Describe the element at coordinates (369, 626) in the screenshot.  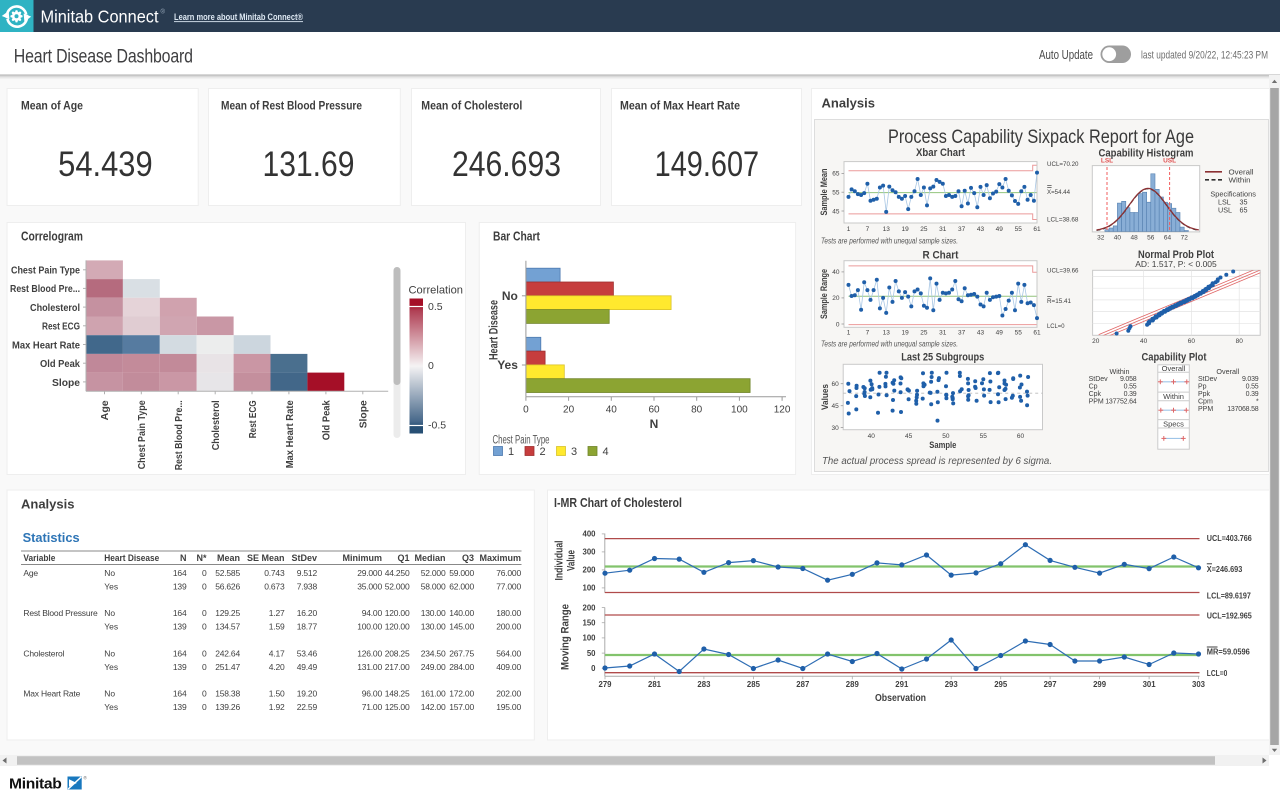
I see `svg-text: 100.00` at that location.